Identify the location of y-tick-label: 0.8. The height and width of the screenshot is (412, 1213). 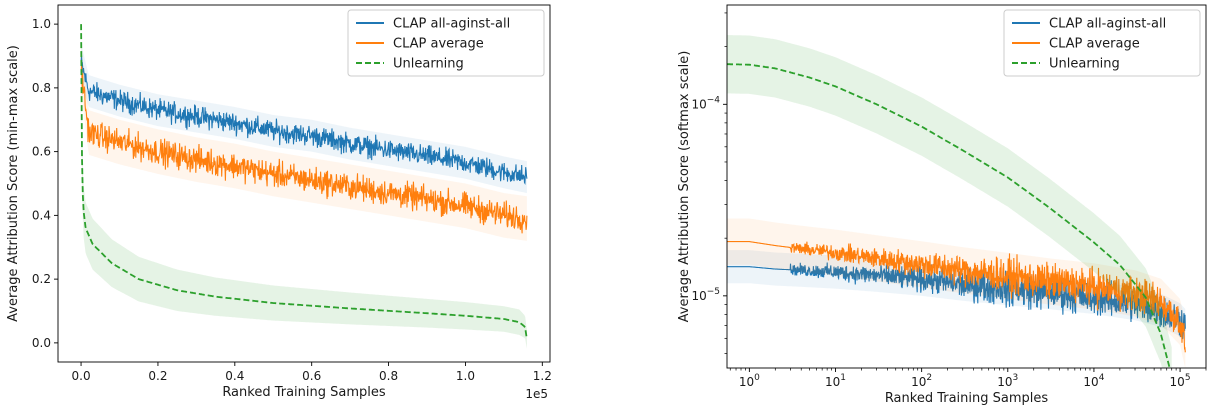
(41, 88).